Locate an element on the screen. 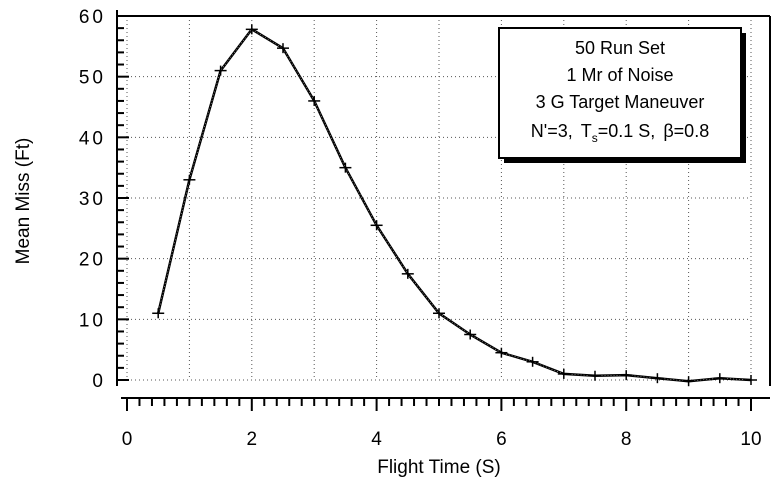 The height and width of the screenshot is (481, 780). legend-param-ts: T is located at coordinates (586, 131).